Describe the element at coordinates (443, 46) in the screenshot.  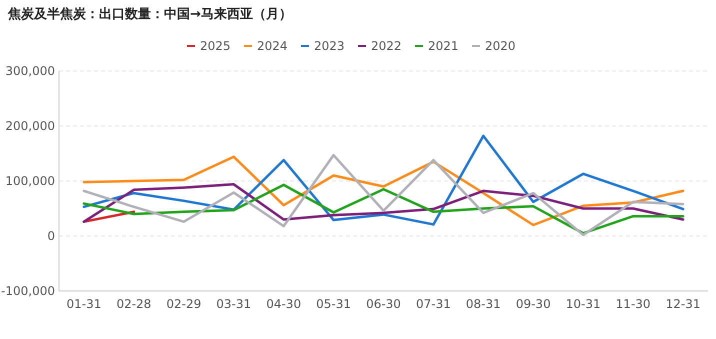
I see `legend-label: 2021` at that location.